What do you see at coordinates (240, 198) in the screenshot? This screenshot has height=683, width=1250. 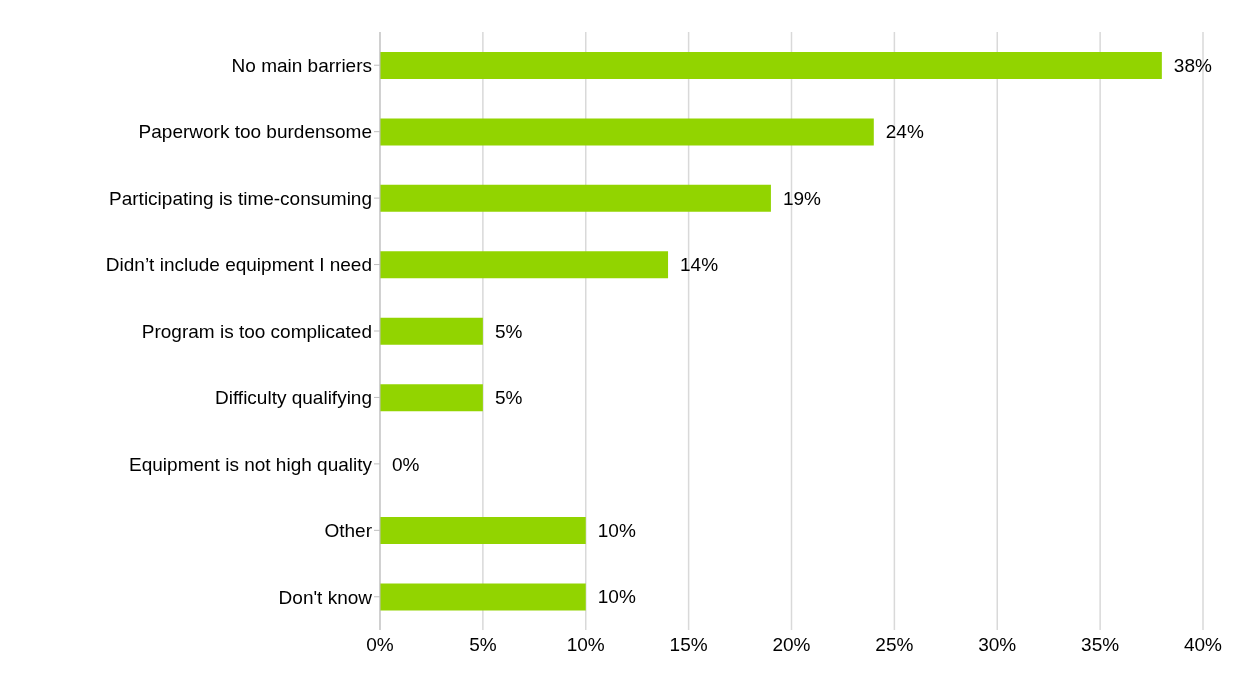 I see `y-tick-label: Participating is time-consuming` at bounding box center [240, 198].